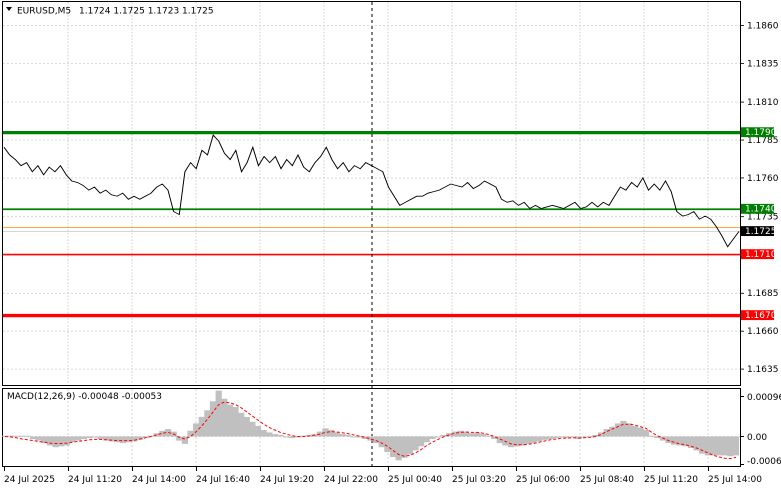  Describe the element at coordinates (84, 397) in the screenshot. I see `macd-label: MACD(12,26,9) -0.00048 -0.00053` at that location.